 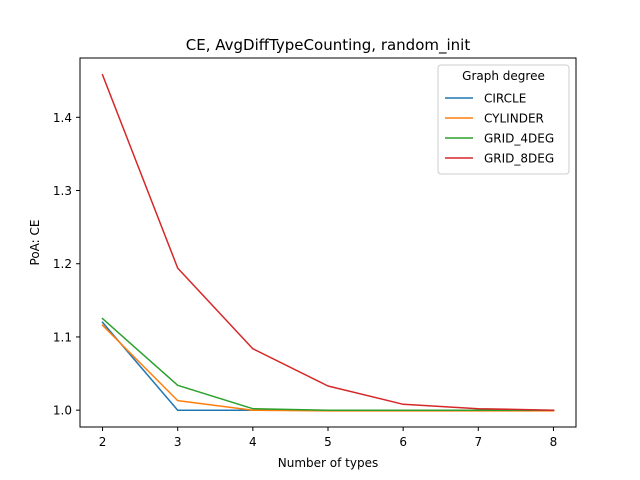 I want to click on y-tick-label: 1.2, so click(x=62, y=264).